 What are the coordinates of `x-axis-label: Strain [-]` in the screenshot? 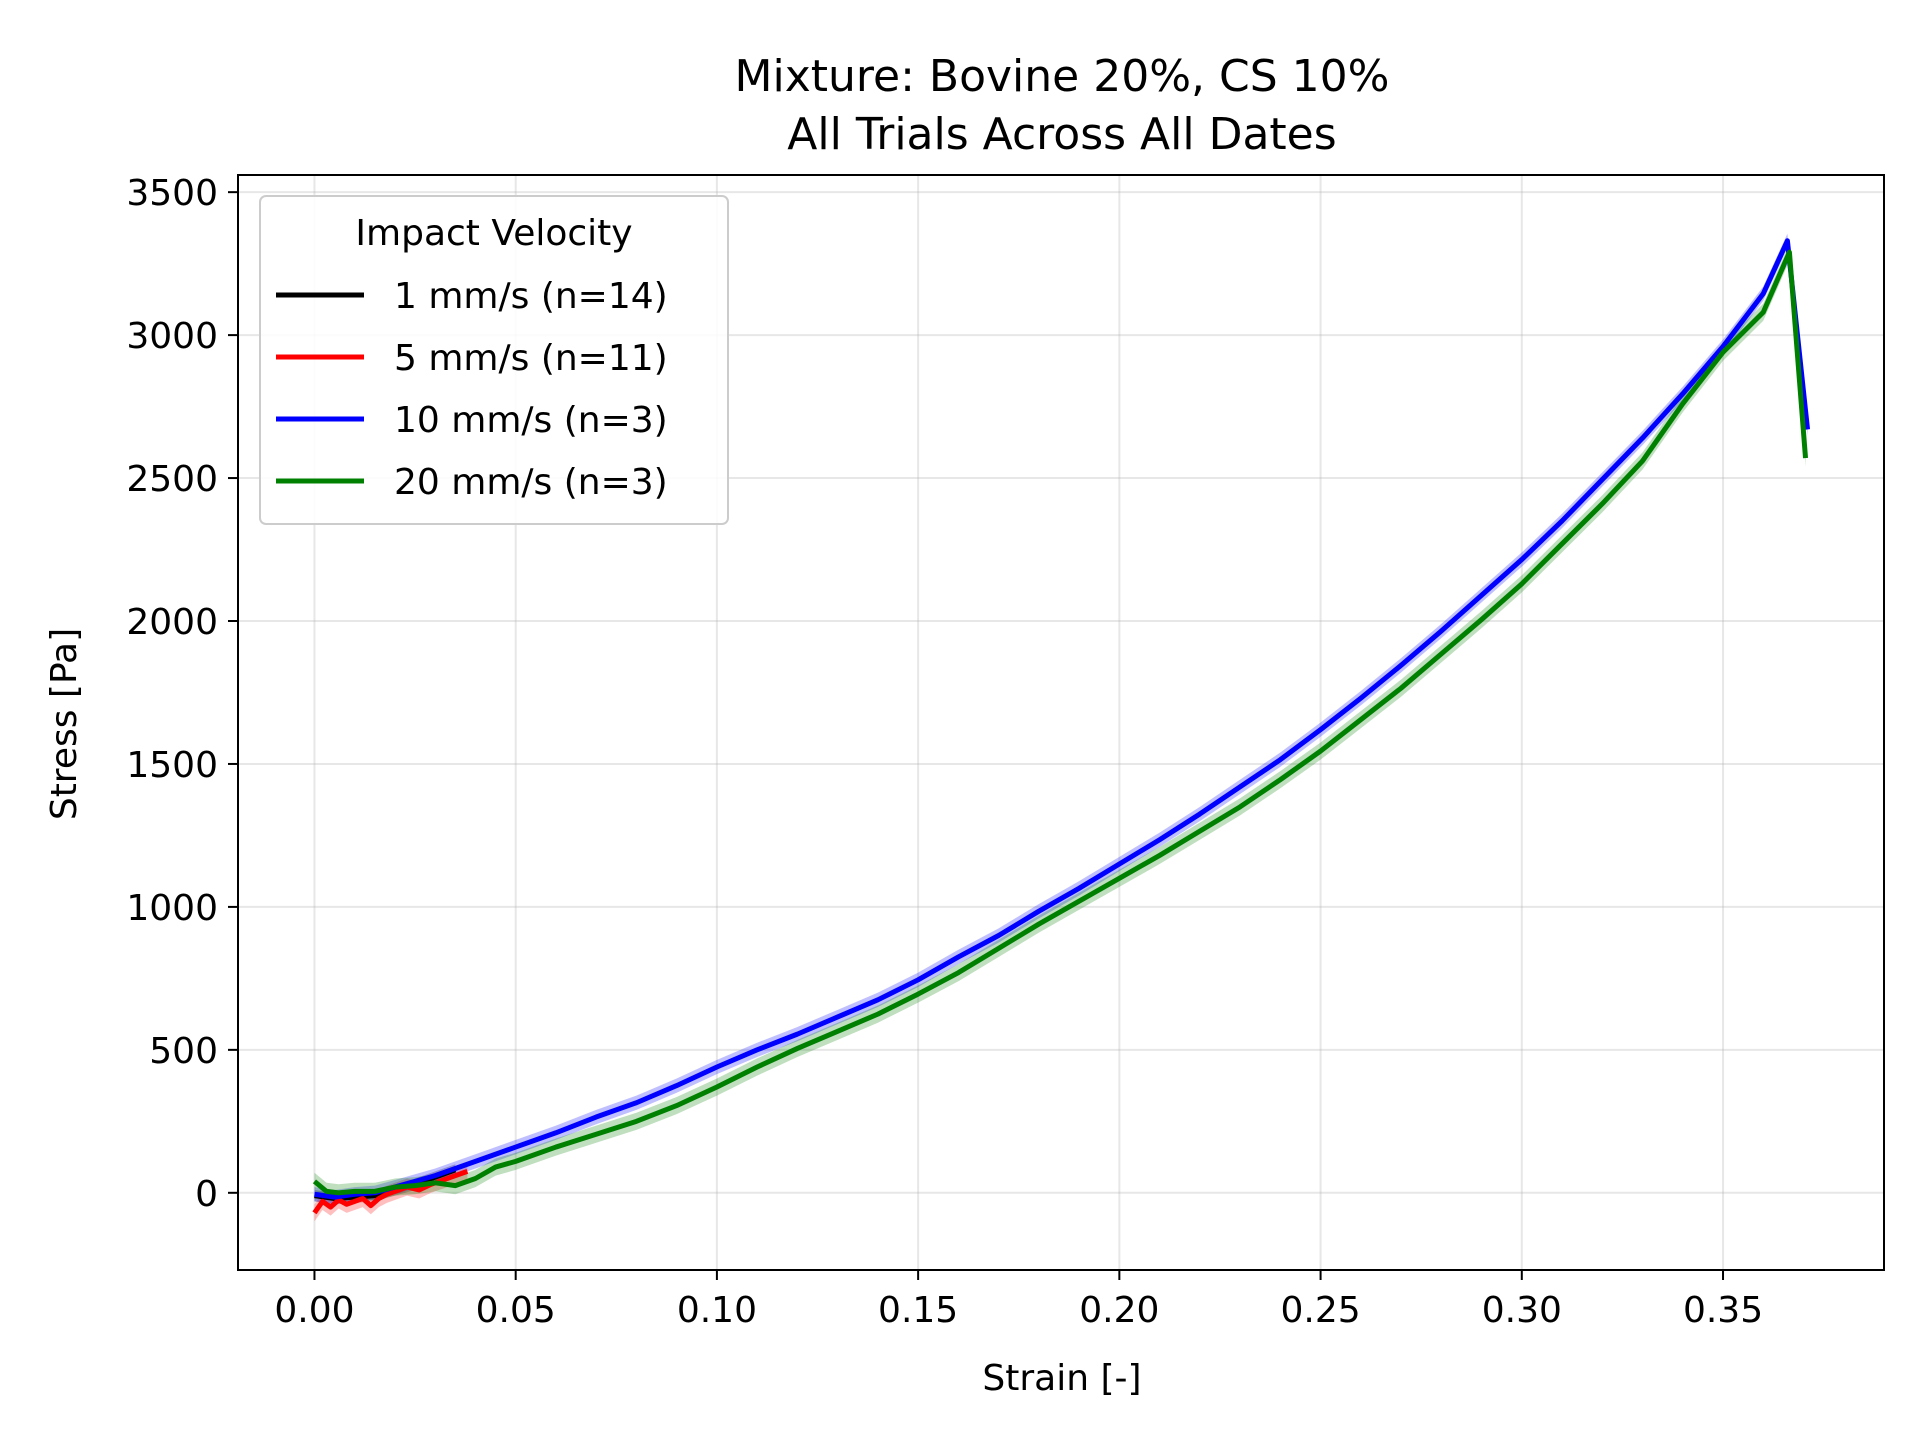 It's located at (1061, 1378).